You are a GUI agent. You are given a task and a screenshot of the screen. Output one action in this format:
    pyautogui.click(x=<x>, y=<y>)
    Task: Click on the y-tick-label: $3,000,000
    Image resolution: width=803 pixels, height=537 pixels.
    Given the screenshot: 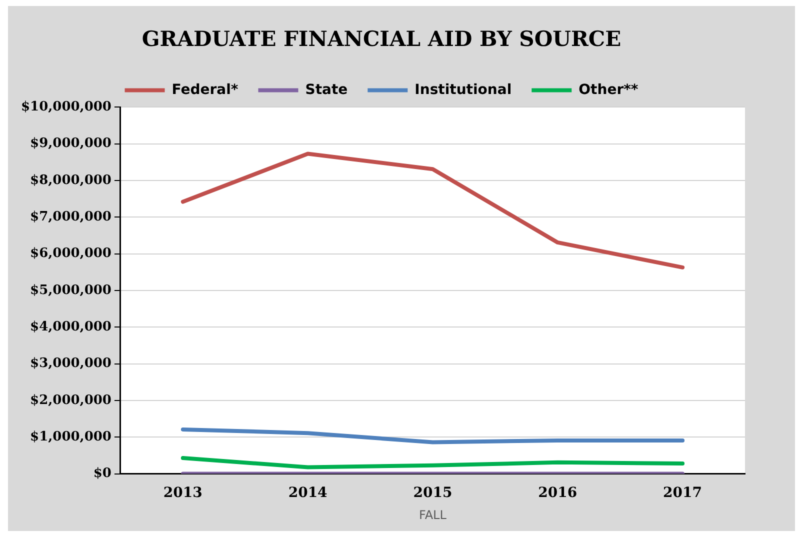 What is the action you would take?
    pyautogui.click(x=71, y=364)
    